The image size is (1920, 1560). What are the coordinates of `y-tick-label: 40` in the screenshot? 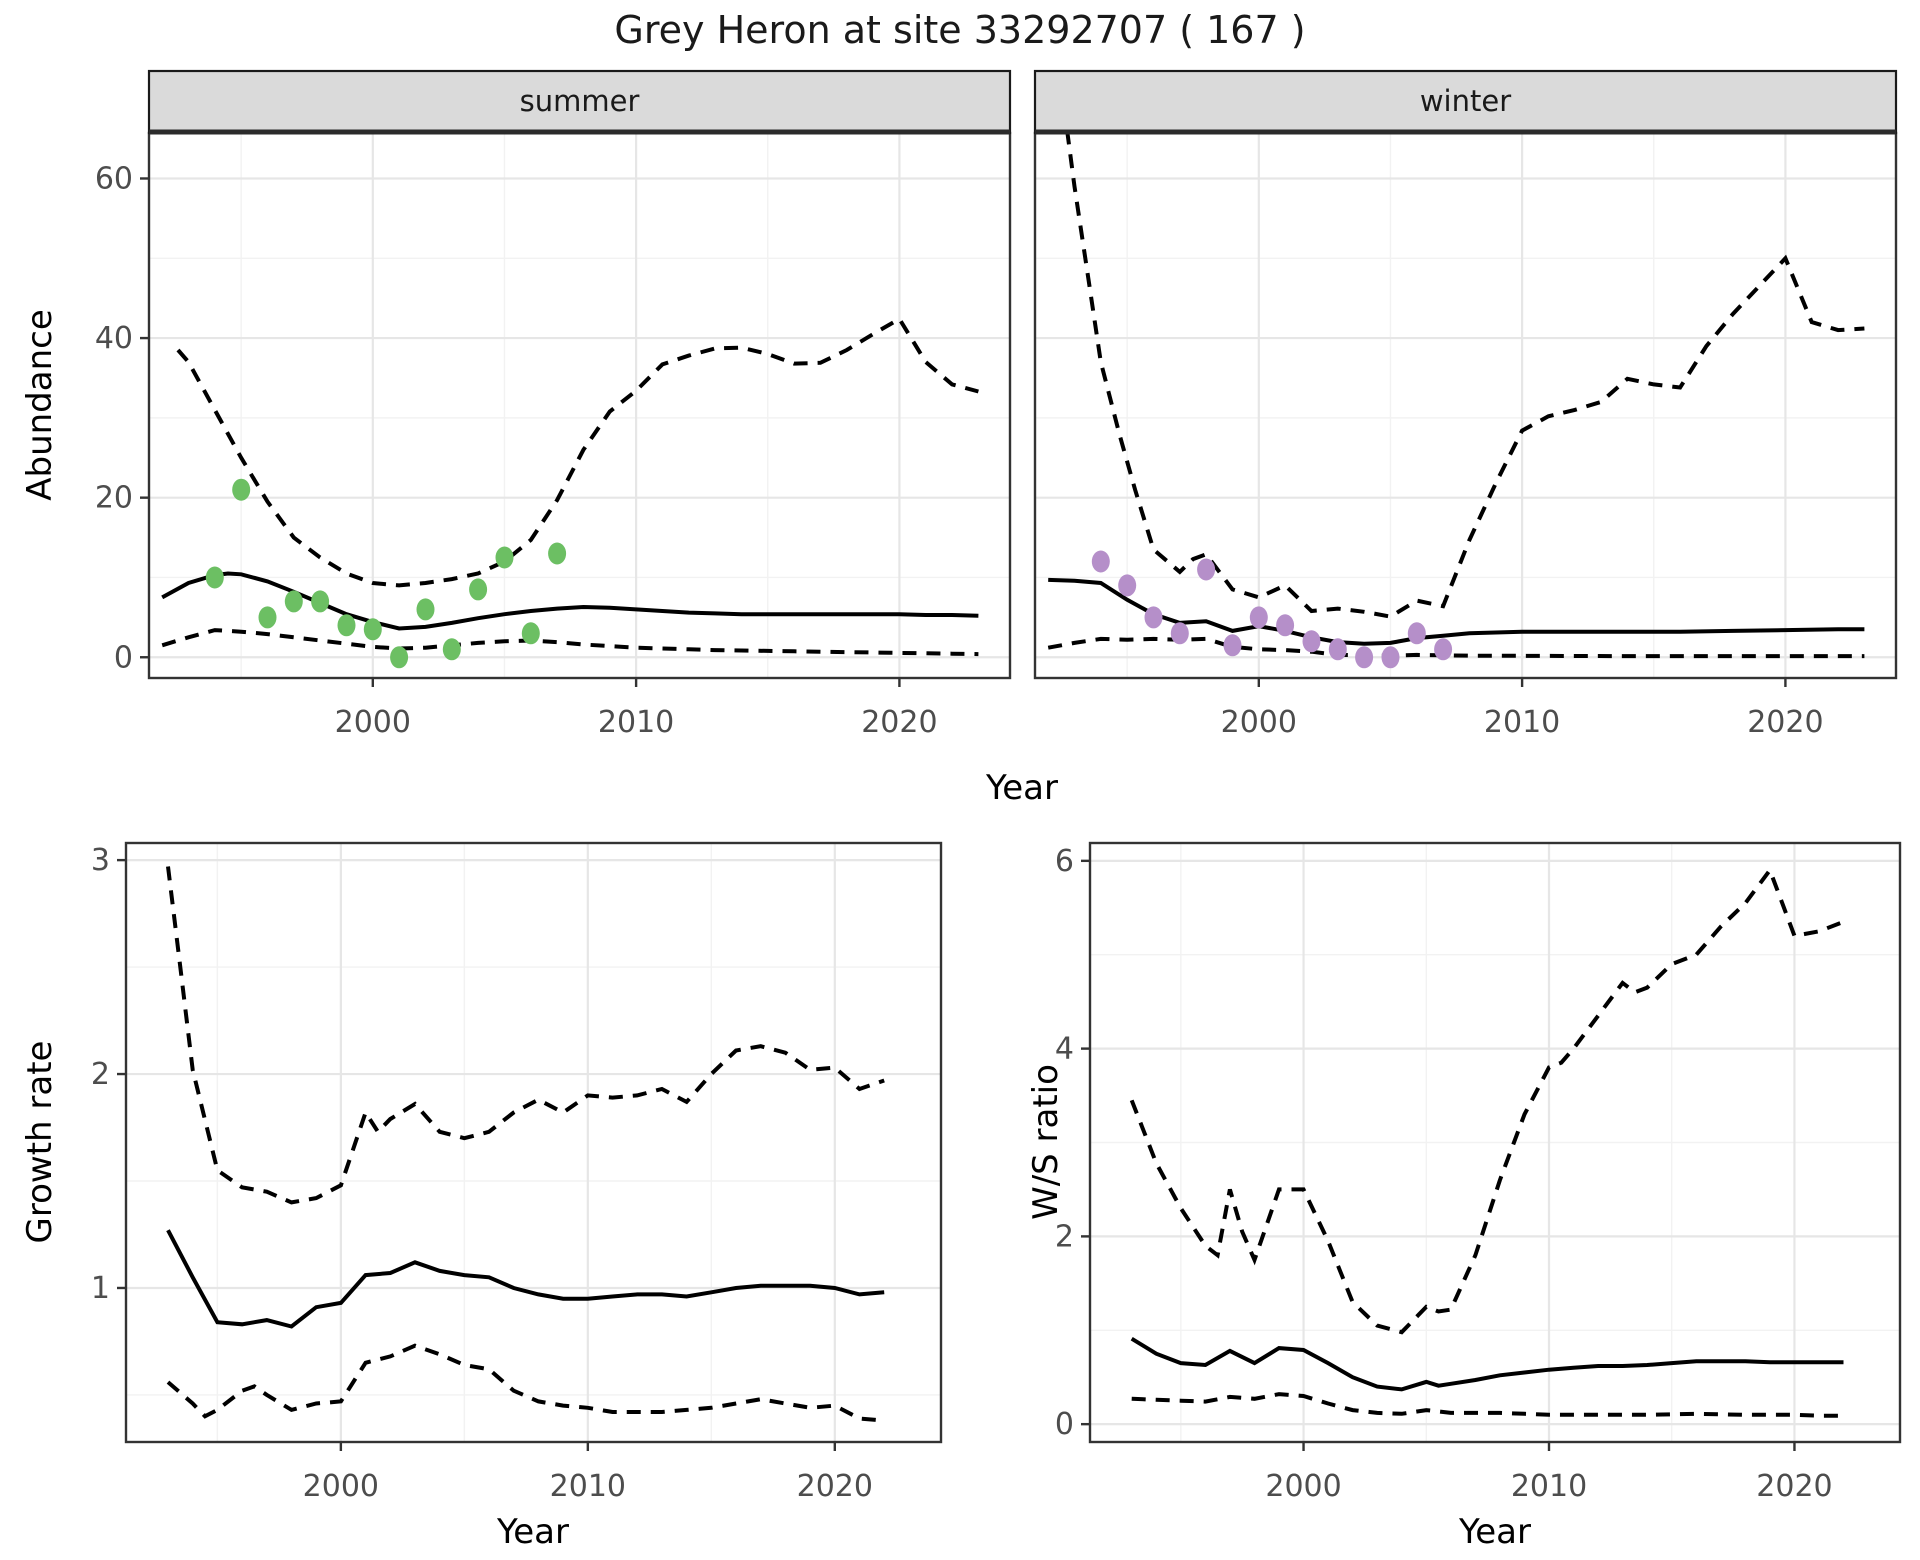 It's located at (114, 338).